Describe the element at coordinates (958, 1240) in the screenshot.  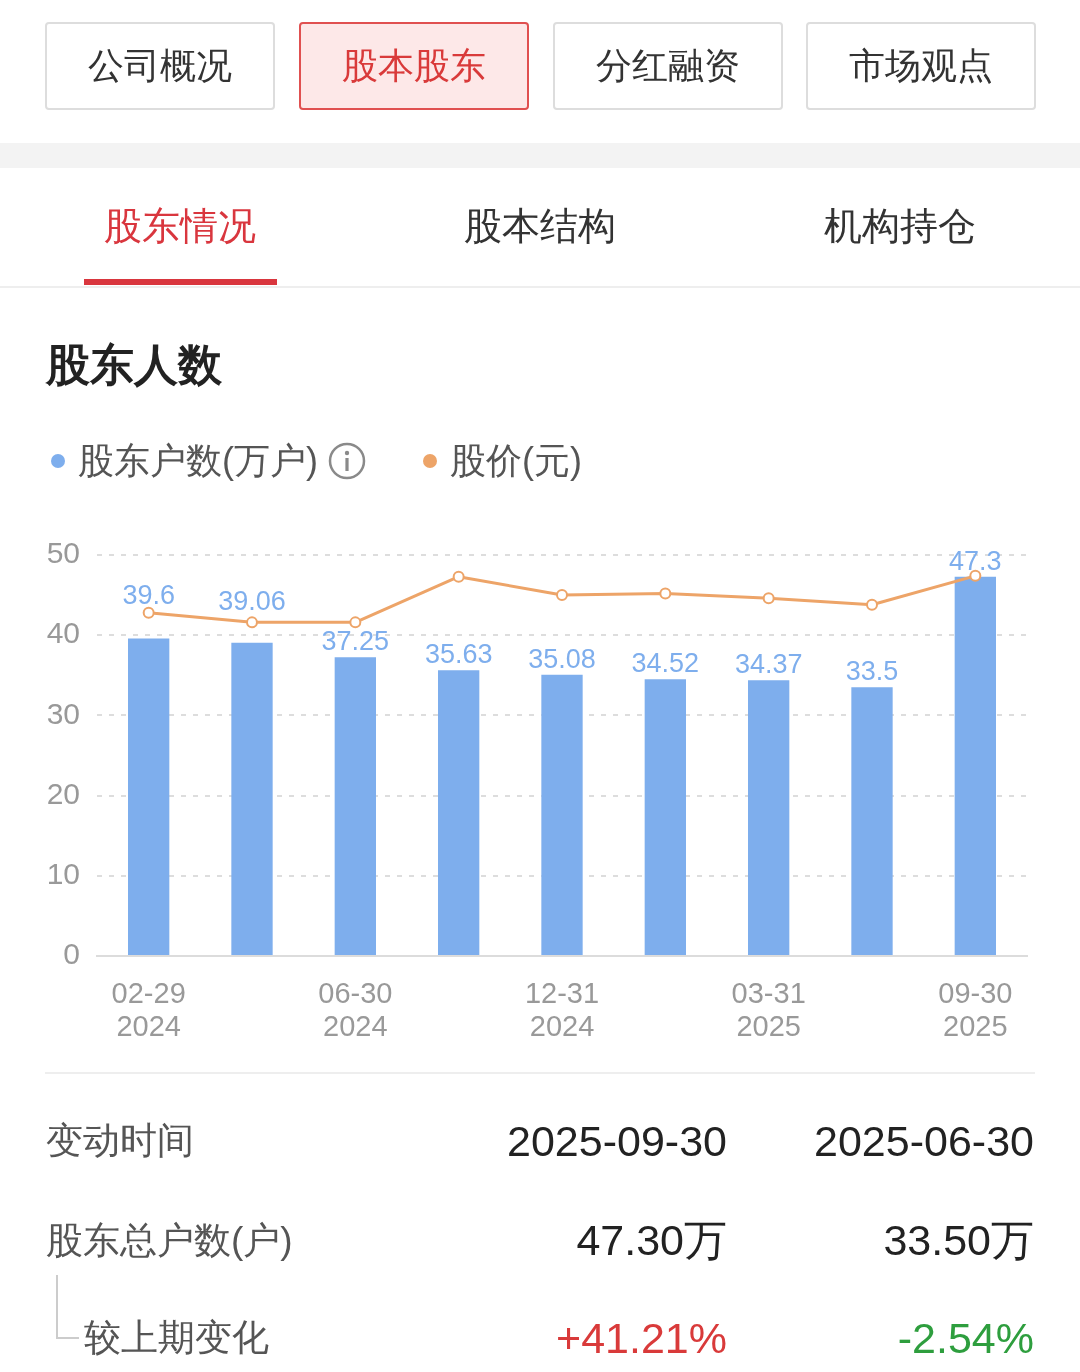
I see `text: 33.50万` at that location.